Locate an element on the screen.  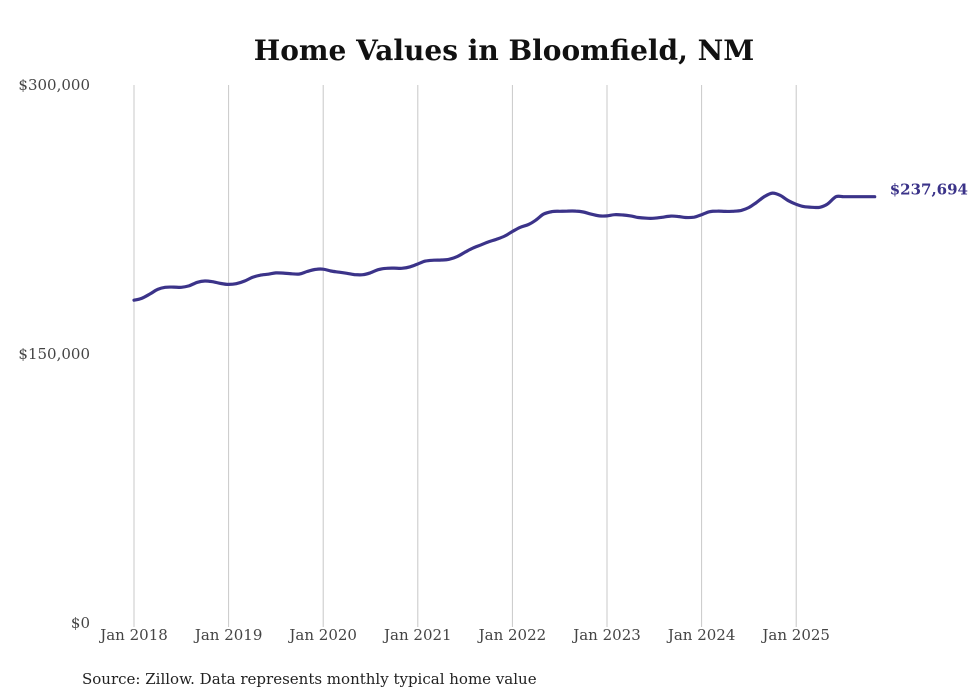
series-end-label-0: $237,694 is located at coordinates (929, 190).